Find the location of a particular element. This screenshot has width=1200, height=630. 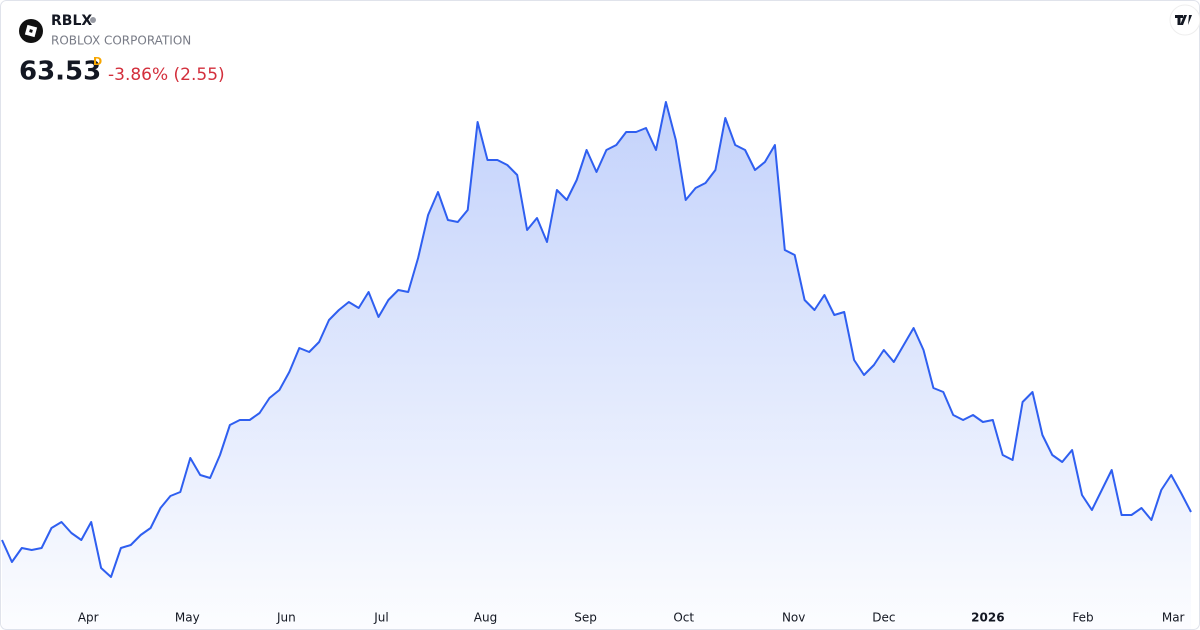

x-tick-label: Jul is located at coordinates (380, 618).